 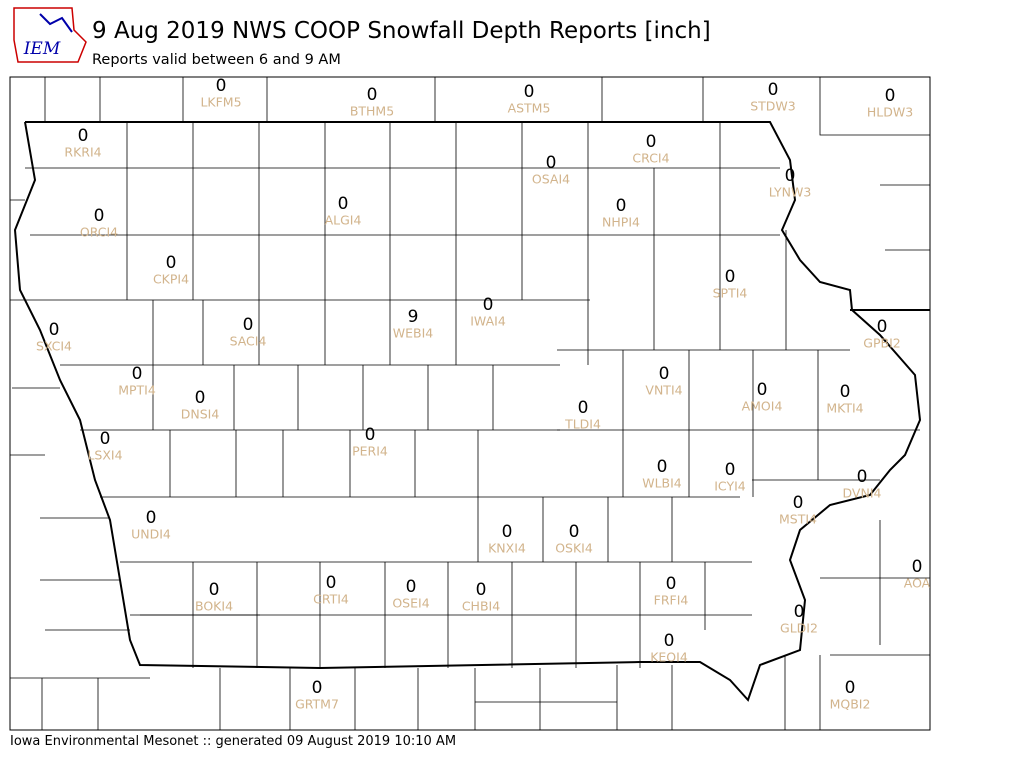 I want to click on station-id: CHBI4, so click(x=481, y=606).